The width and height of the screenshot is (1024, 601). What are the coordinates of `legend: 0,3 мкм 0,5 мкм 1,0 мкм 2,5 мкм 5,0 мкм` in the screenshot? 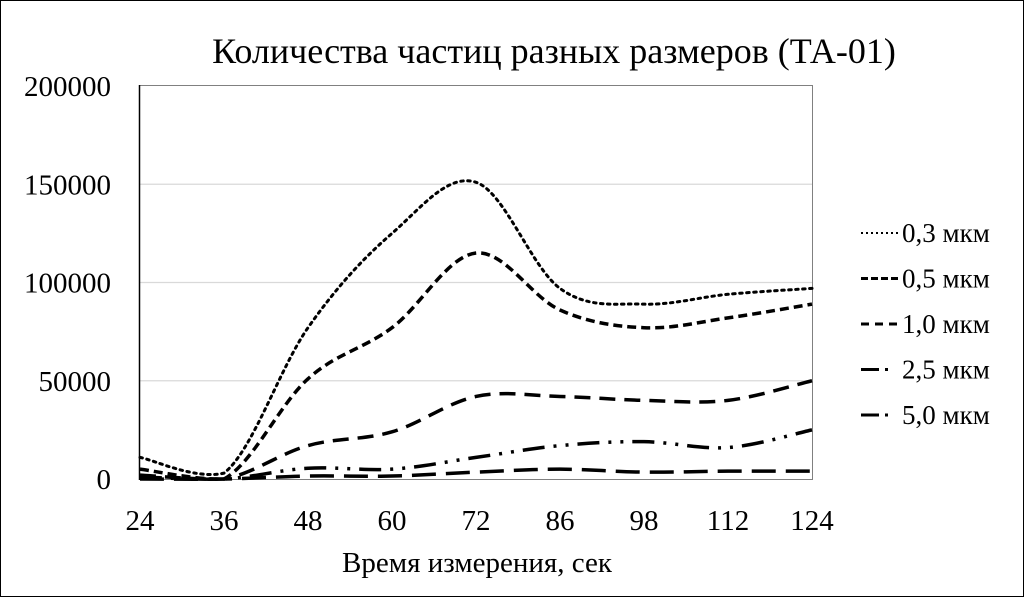 It's located at (925, 324).